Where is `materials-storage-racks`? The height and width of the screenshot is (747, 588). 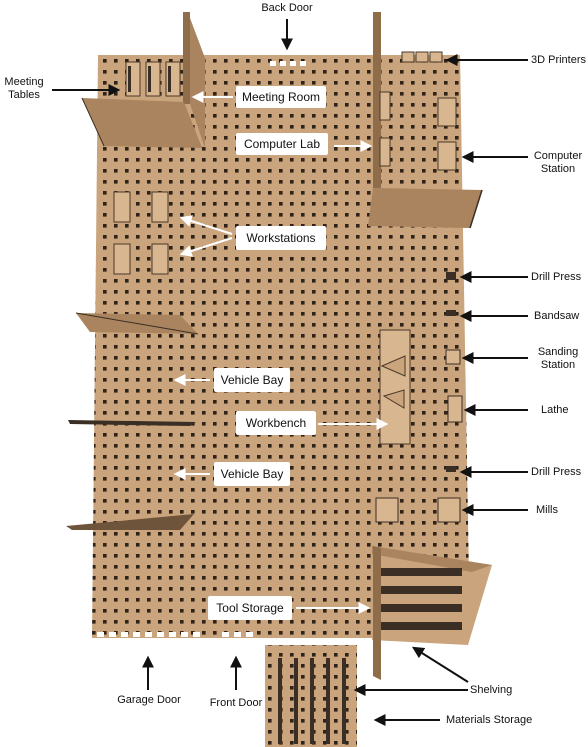 materials-storage-racks is located at coordinates (312, 701).